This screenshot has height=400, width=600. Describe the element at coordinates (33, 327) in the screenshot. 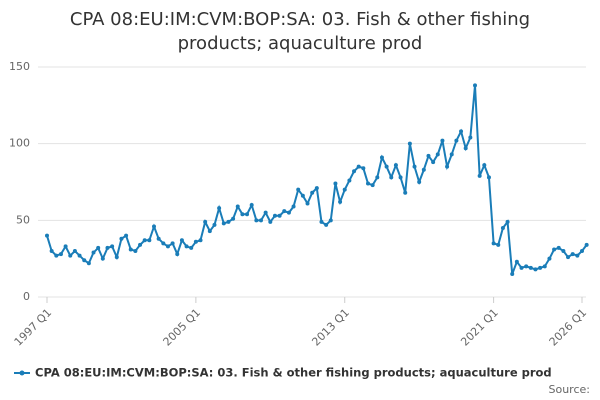

I see `x-tick-label: 1997 Q1` at that location.